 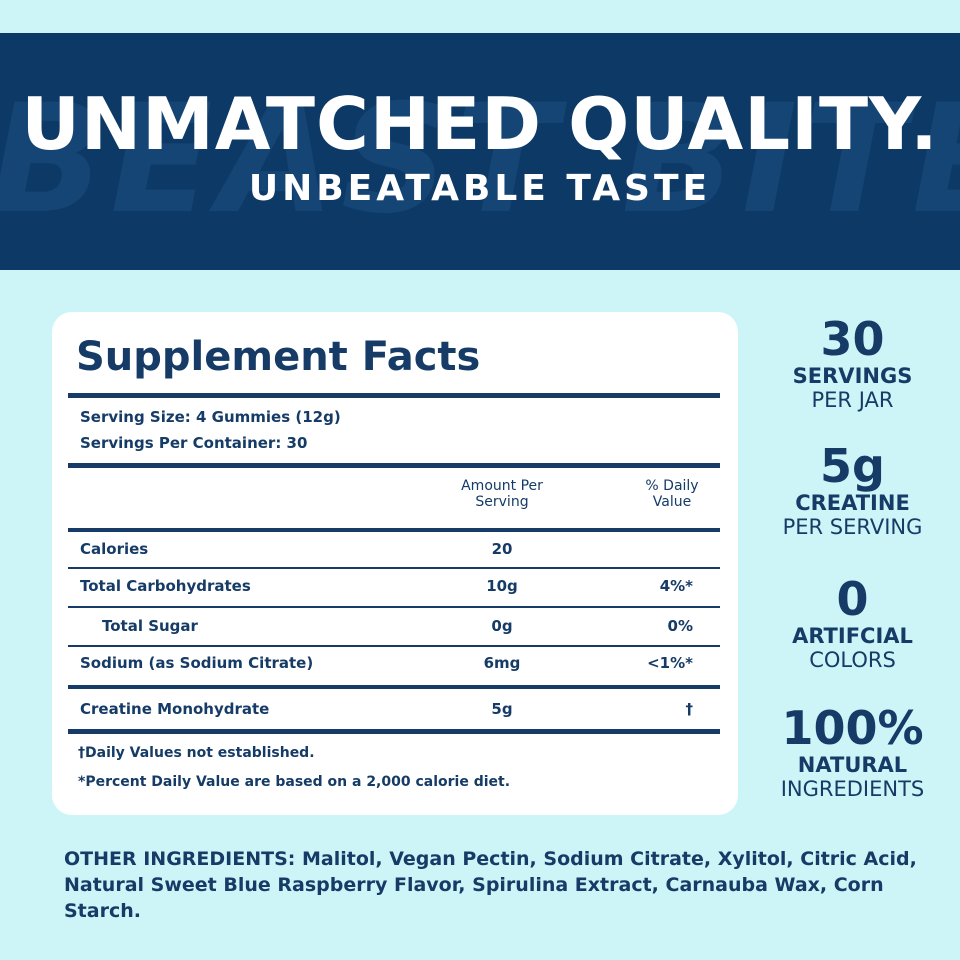 What do you see at coordinates (852, 466) in the screenshot?
I see `stat-value: 5g` at bounding box center [852, 466].